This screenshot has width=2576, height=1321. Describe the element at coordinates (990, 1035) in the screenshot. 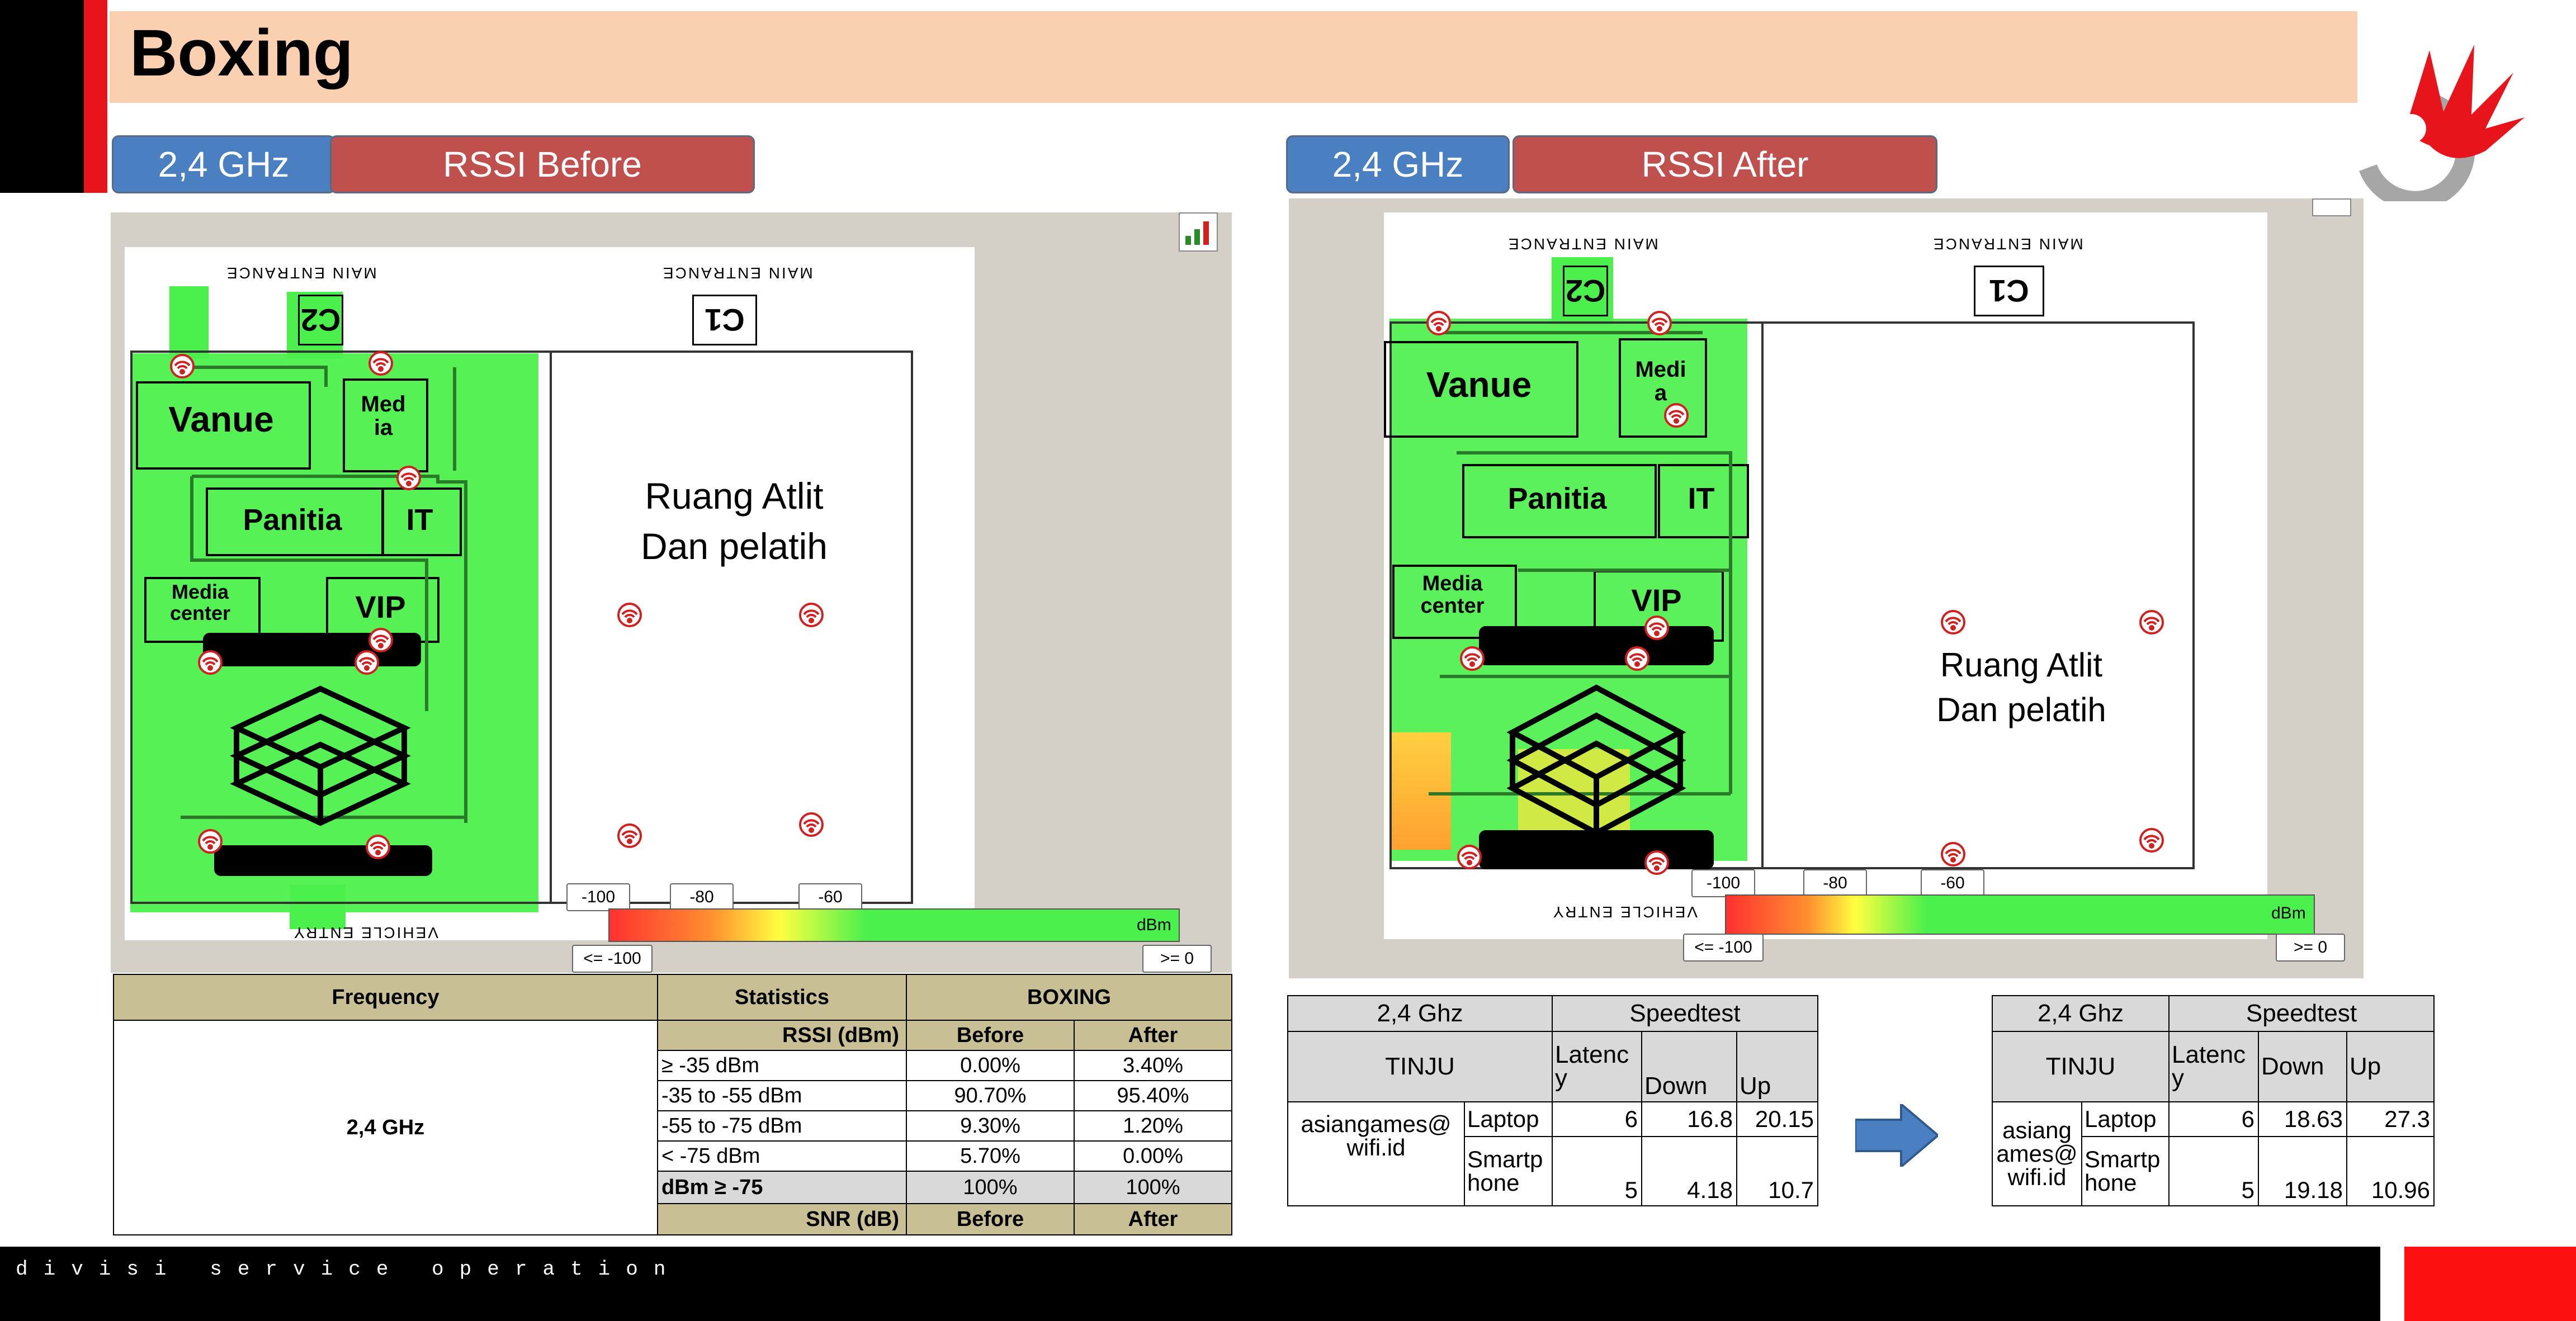

I see `table-subheader-before: Before` at that location.